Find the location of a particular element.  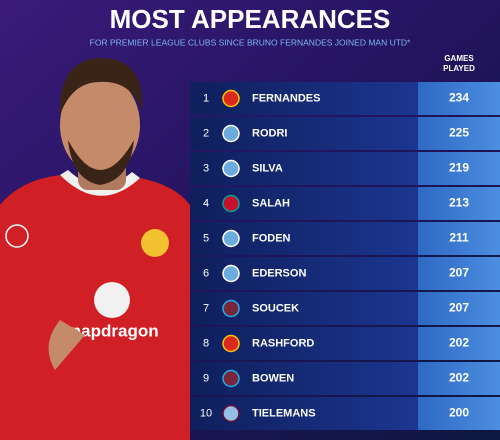

table-row: 3 SILVA 219 is located at coordinates (345, 168).